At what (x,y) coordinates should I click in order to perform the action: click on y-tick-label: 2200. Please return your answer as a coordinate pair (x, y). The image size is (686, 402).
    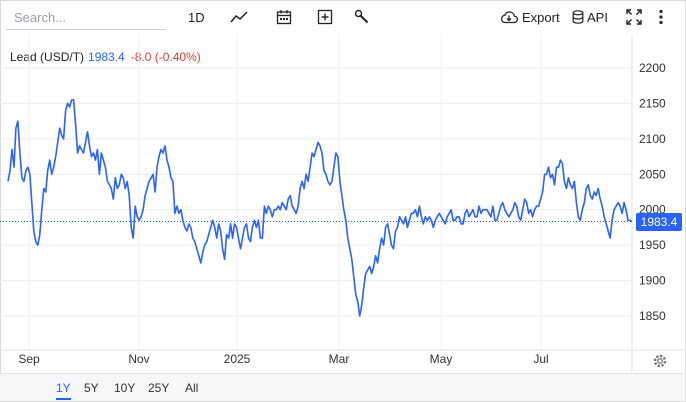
    Looking at the image, I should click on (652, 68).